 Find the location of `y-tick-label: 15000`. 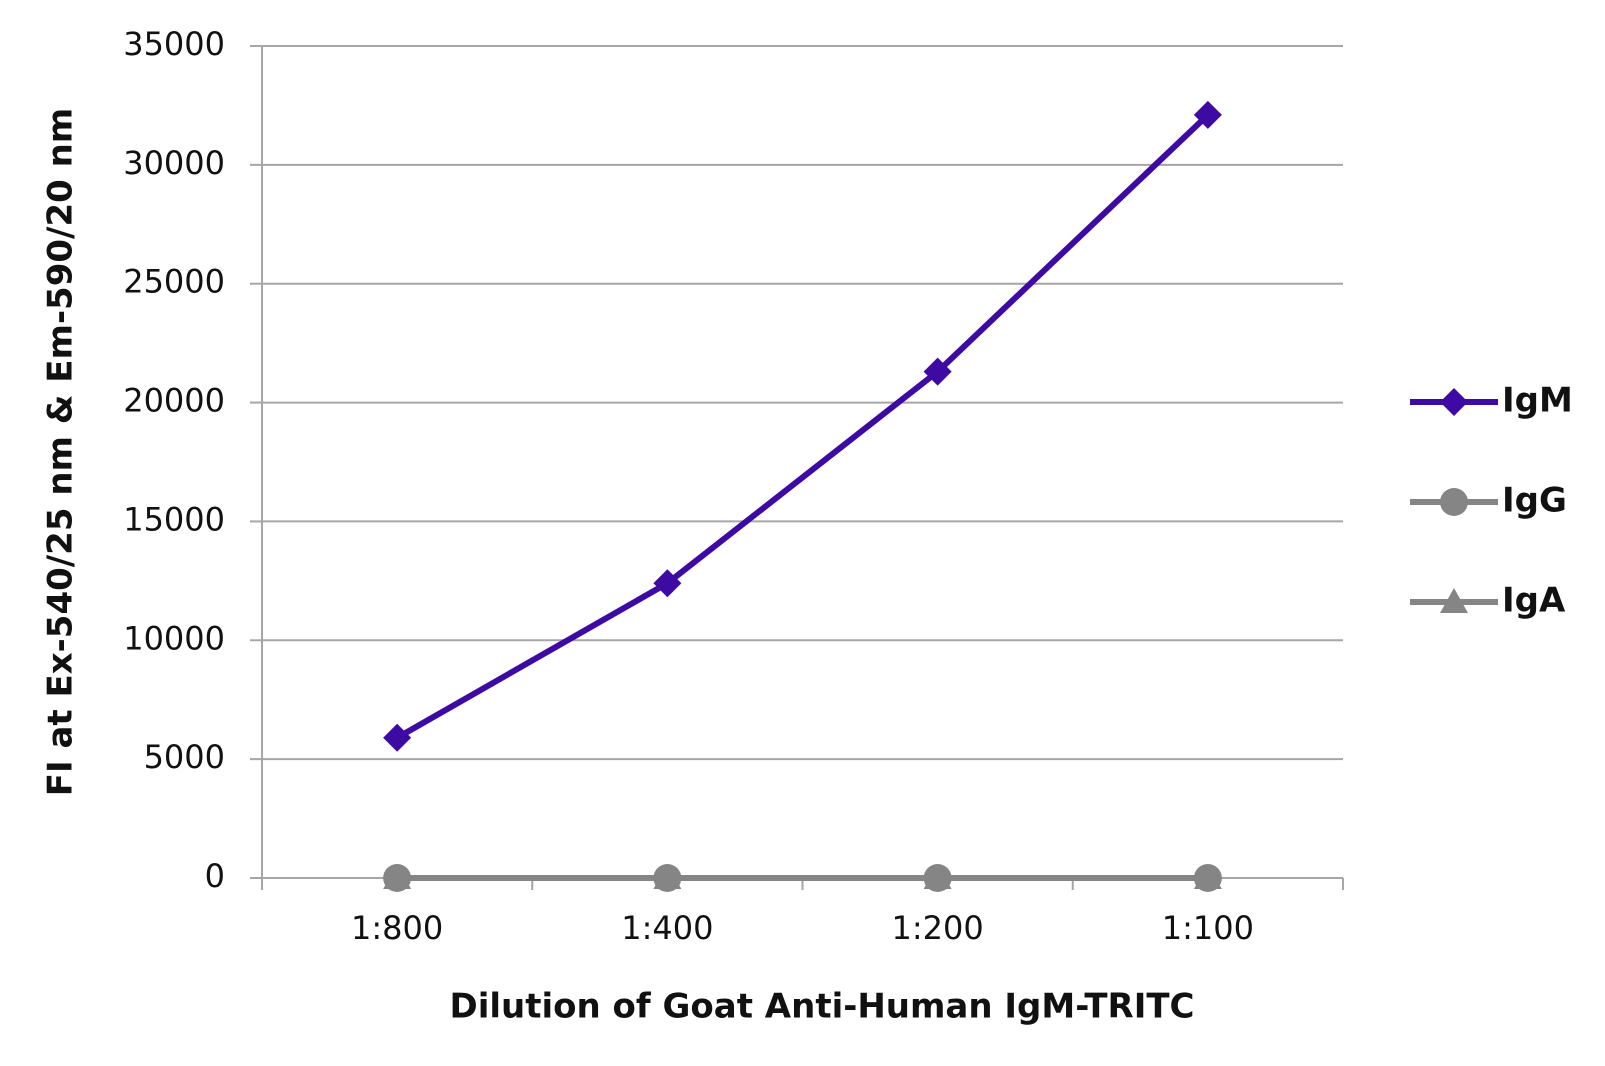

y-tick-label: 15000 is located at coordinates (174, 519).